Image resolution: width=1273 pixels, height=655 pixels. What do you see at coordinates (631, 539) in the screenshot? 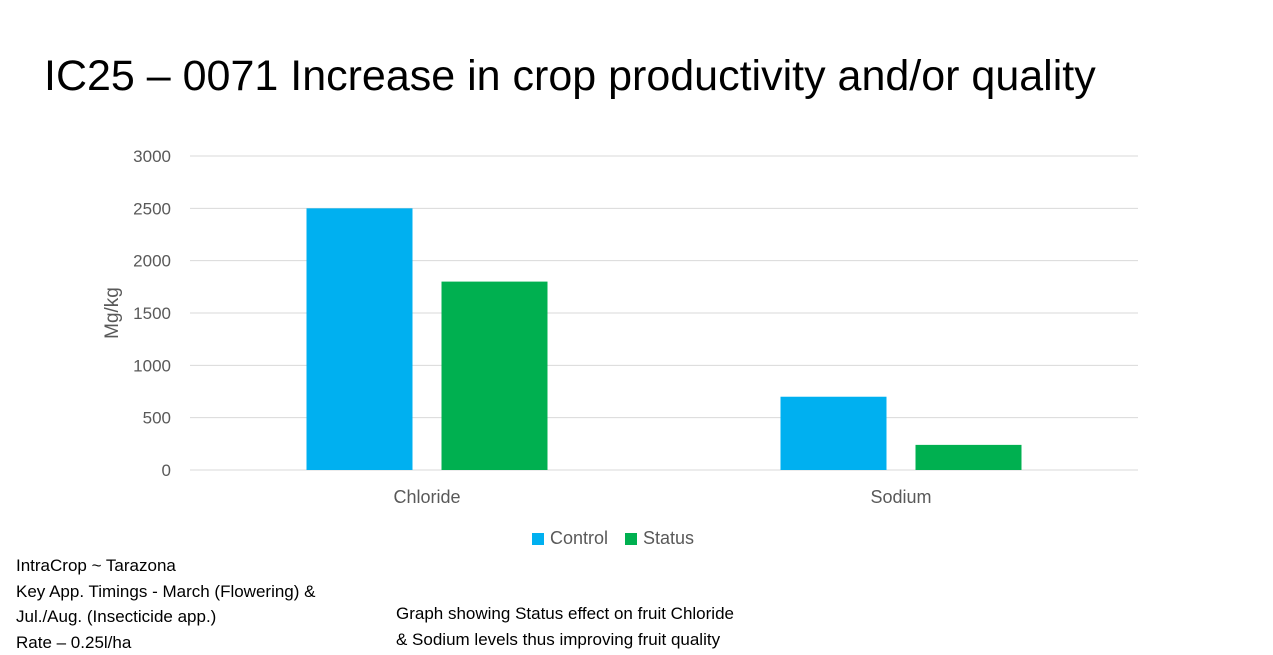
I see `legend-swatch-status` at bounding box center [631, 539].